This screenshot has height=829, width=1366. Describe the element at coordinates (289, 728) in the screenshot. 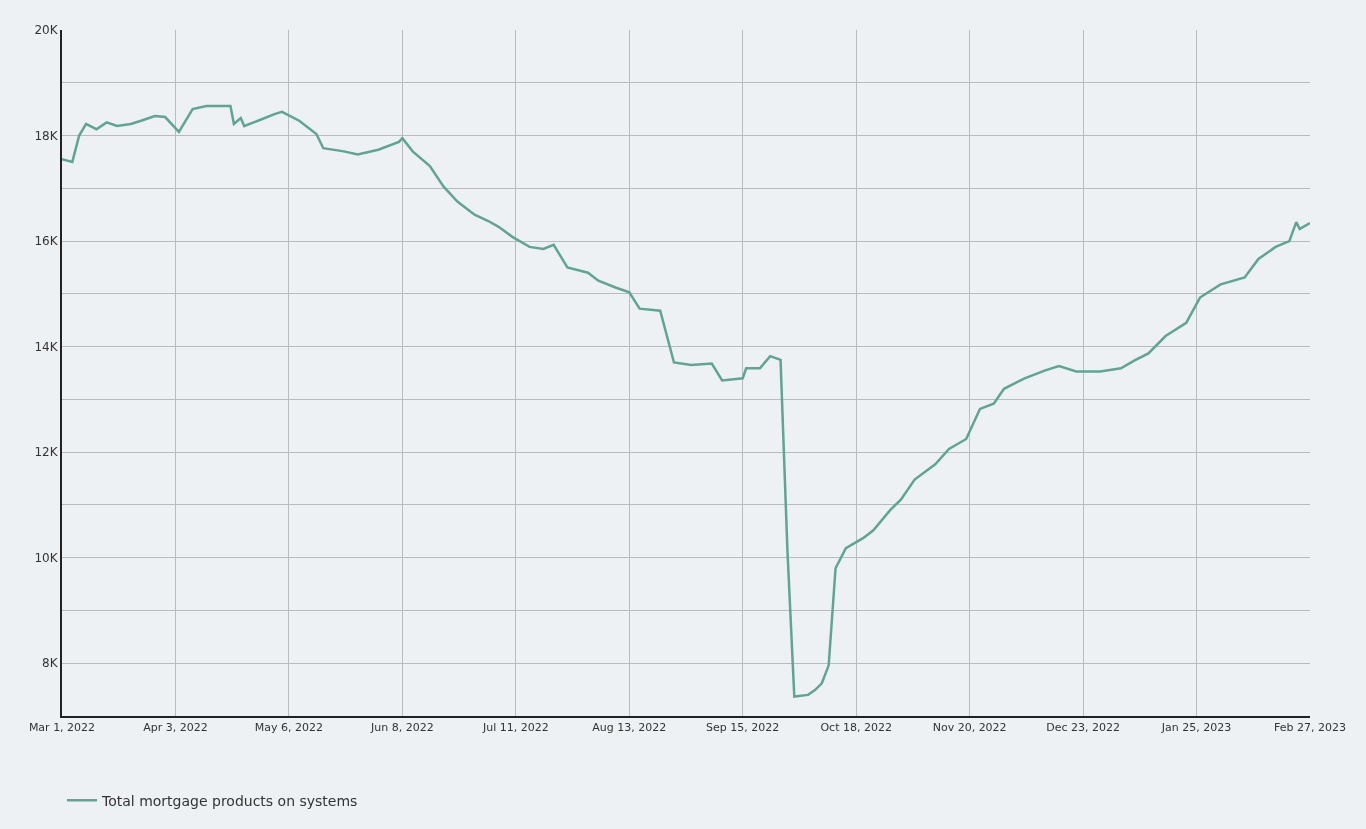

I see `x-tick-label: May 6, 2022` at that location.